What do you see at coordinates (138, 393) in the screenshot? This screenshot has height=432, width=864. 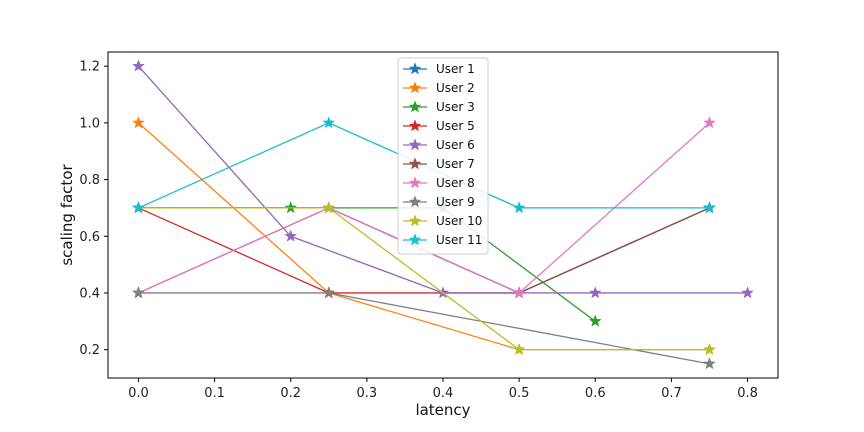 I see `x-tick-label: 0.0` at bounding box center [138, 393].